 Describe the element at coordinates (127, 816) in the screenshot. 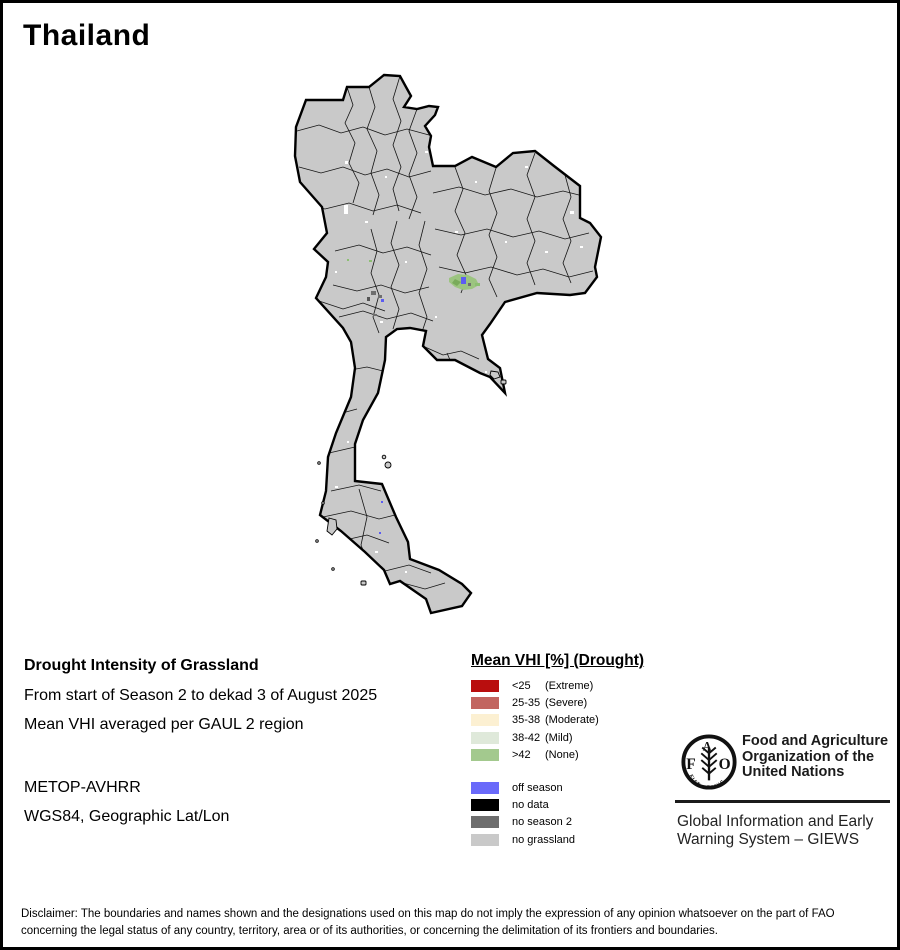

I see `projection-line: WGS84, Geographic Lat/Lon` at that location.